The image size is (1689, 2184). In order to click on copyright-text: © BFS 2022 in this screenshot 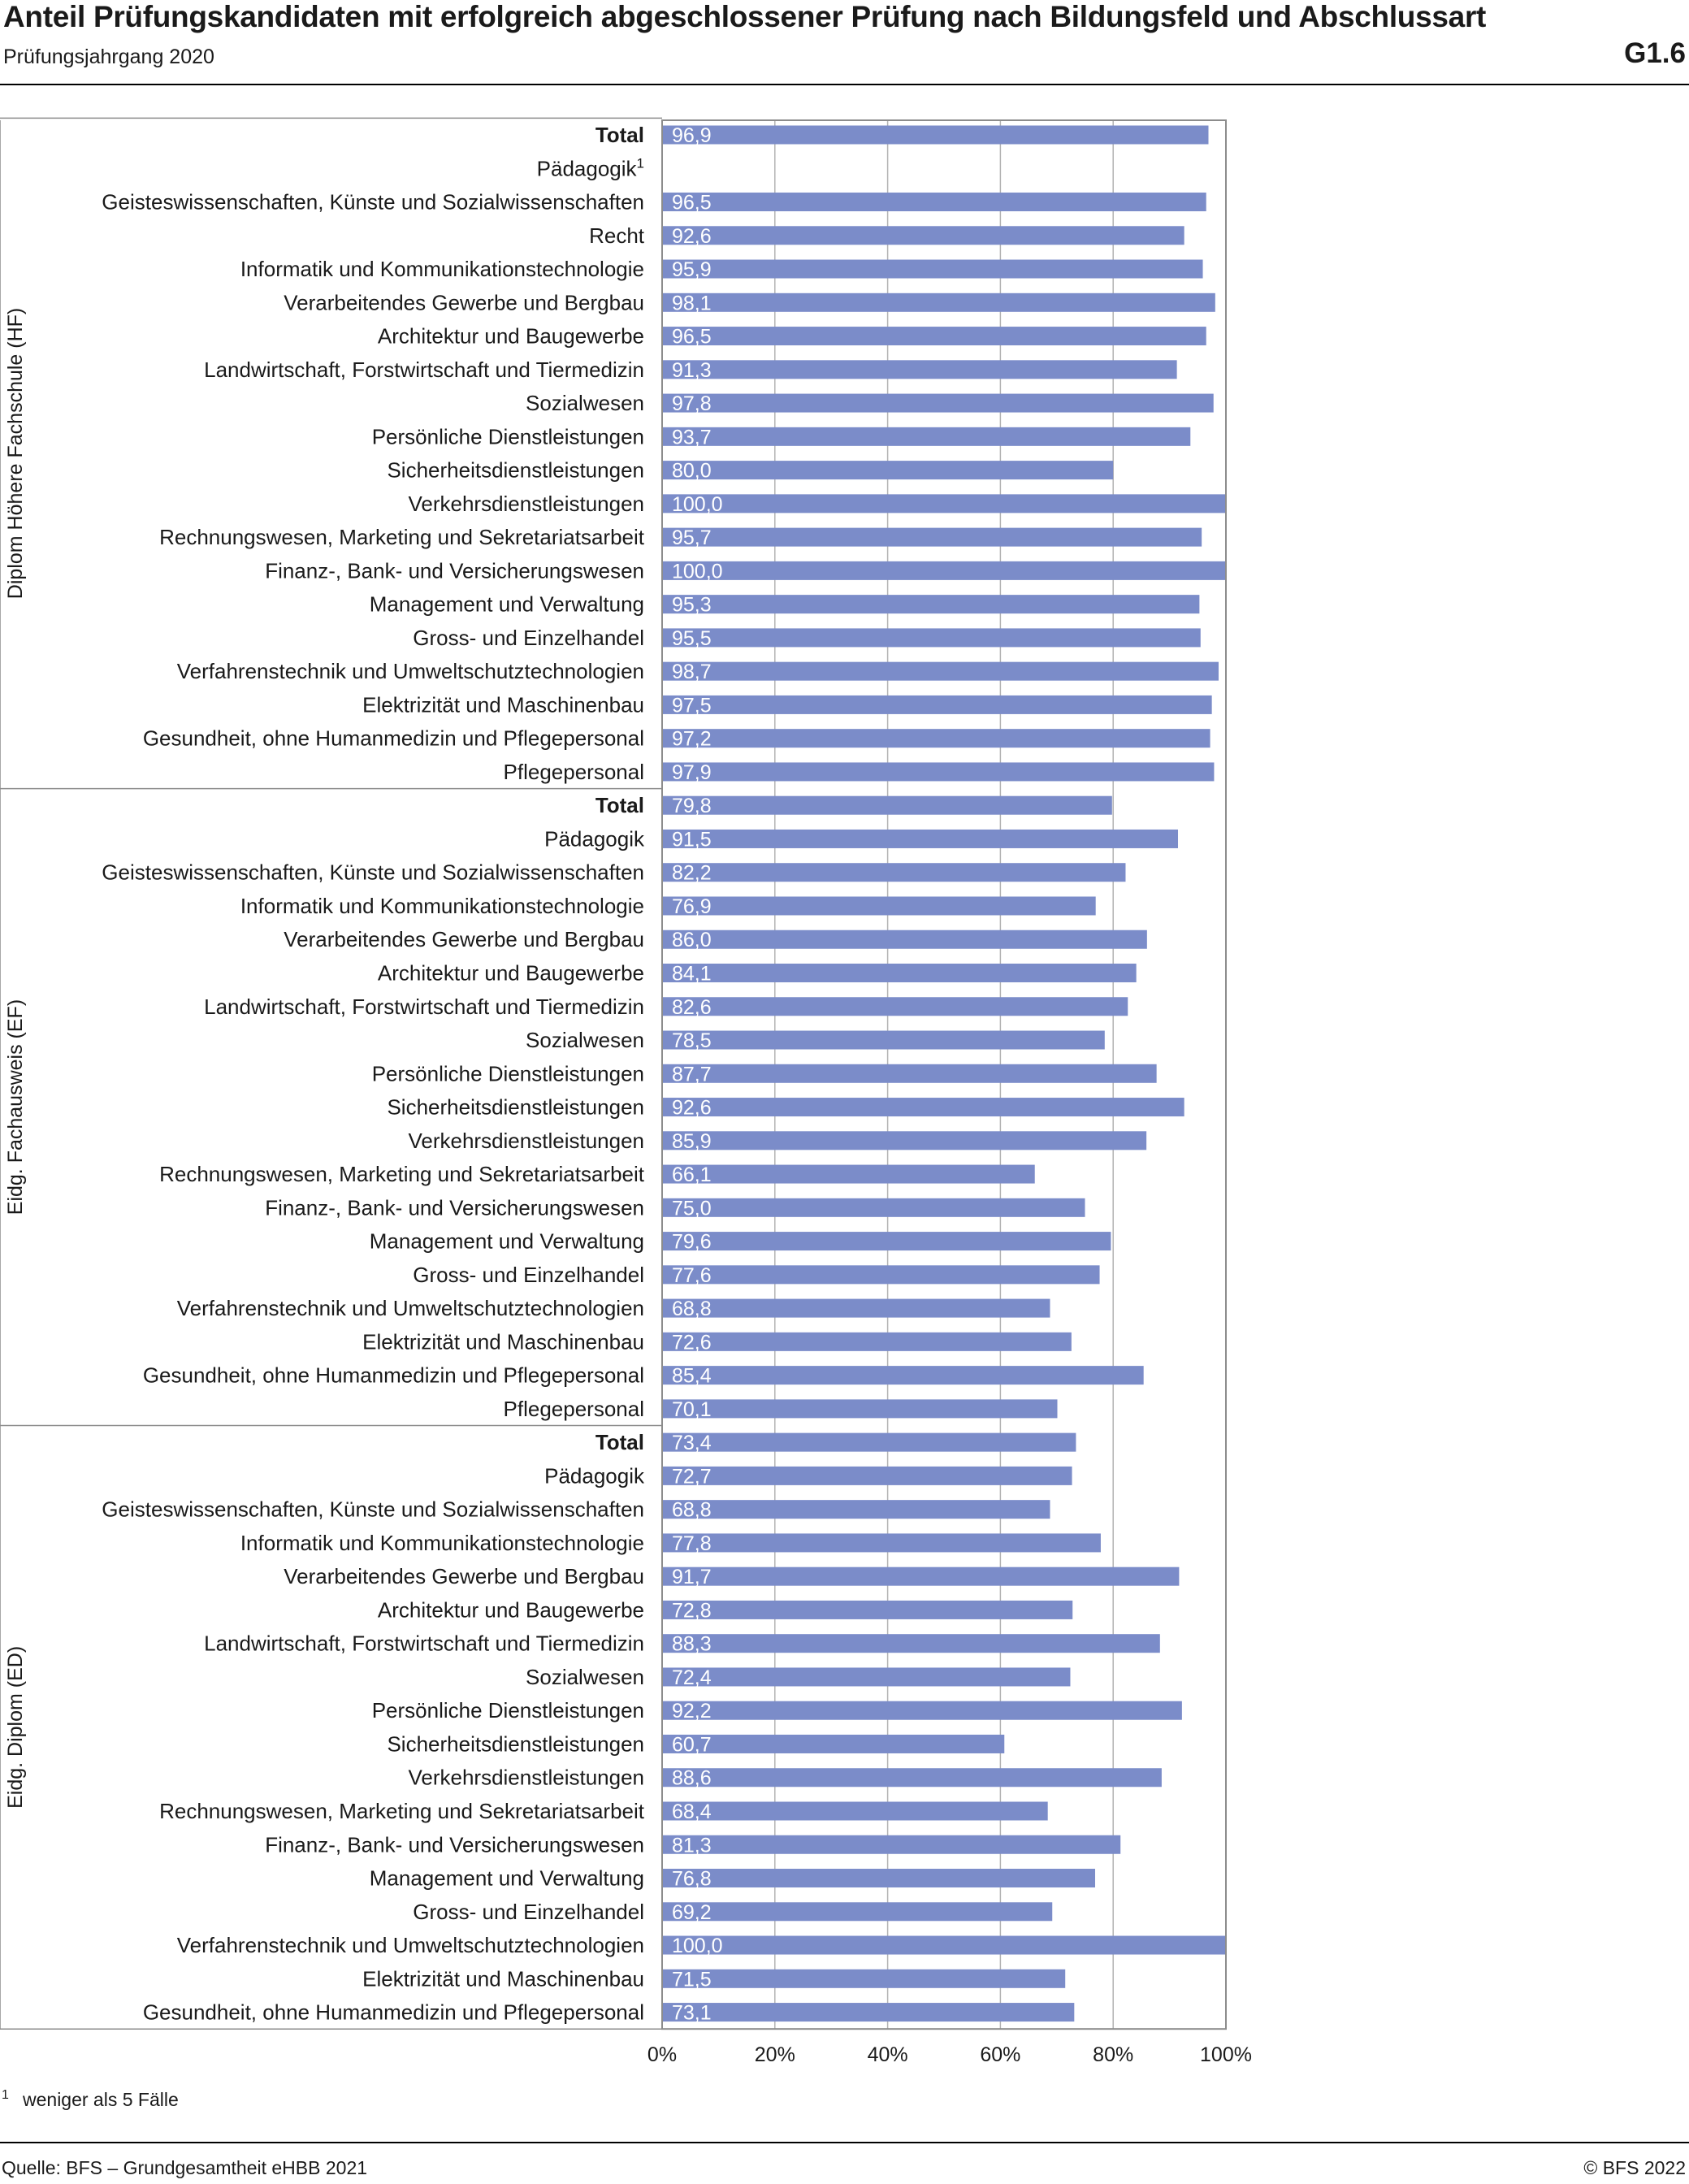, I will do `click(1634, 2167)`.